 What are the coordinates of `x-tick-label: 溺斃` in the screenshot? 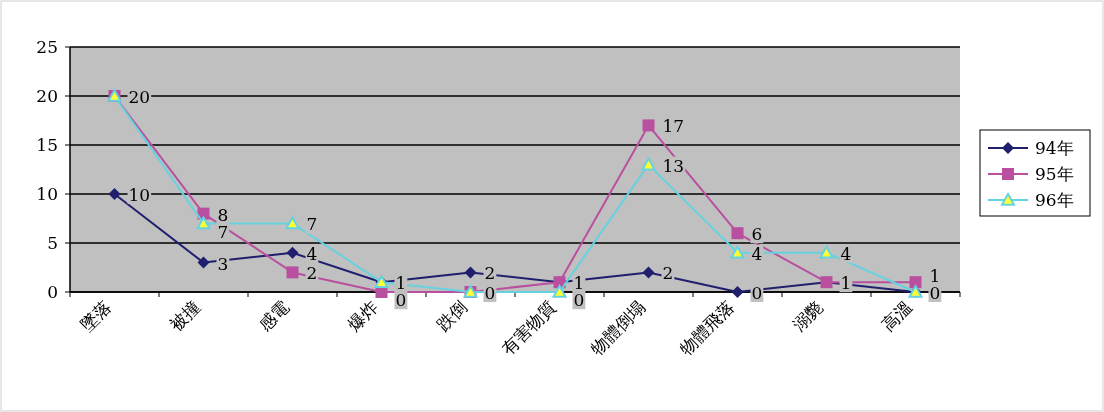 It's located at (808, 315).